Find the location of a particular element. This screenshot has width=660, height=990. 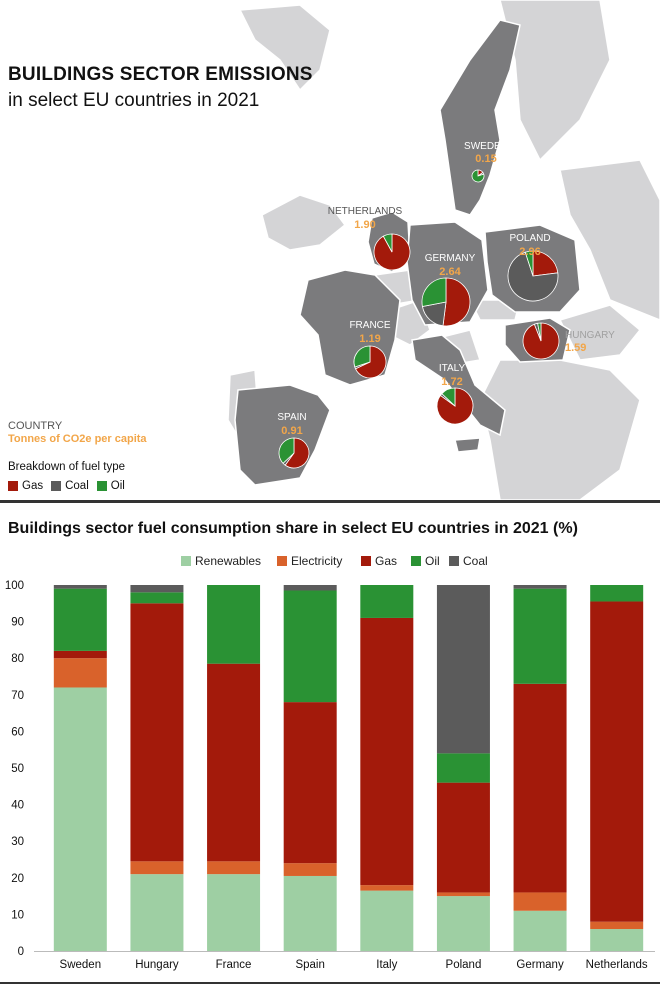

fuel-legend-label: Gas is located at coordinates (33, 486).